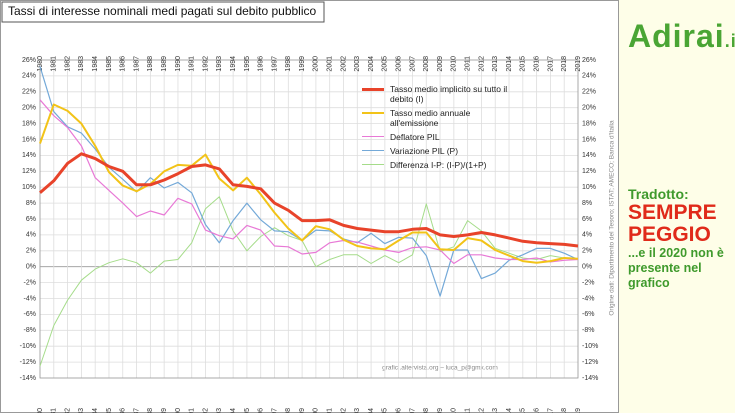  Describe the element at coordinates (589, 155) in the screenshot. I see `y2-tick-label: 14%` at that location.